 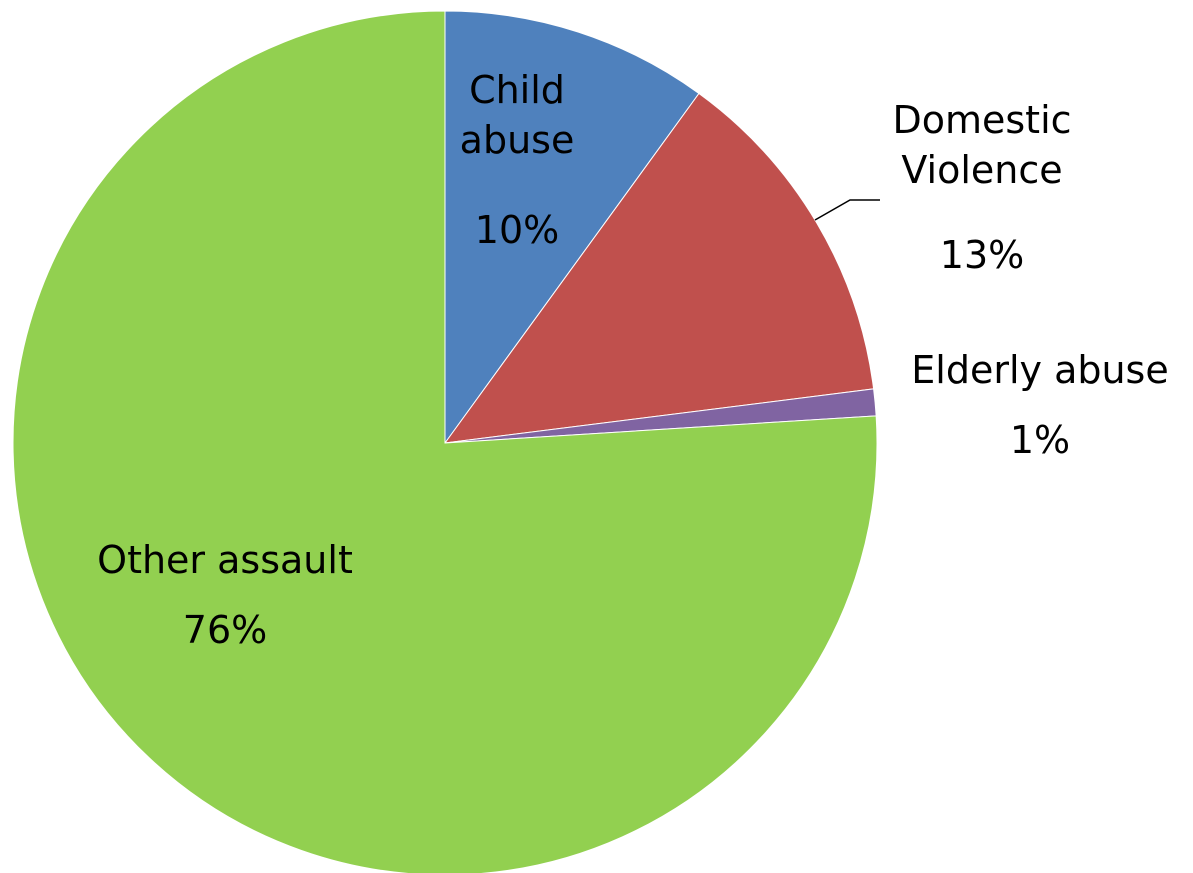 What do you see at coordinates (517, 115) in the screenshot?
I see `slice-label: Child abuse` at bounding box center [517, 115].